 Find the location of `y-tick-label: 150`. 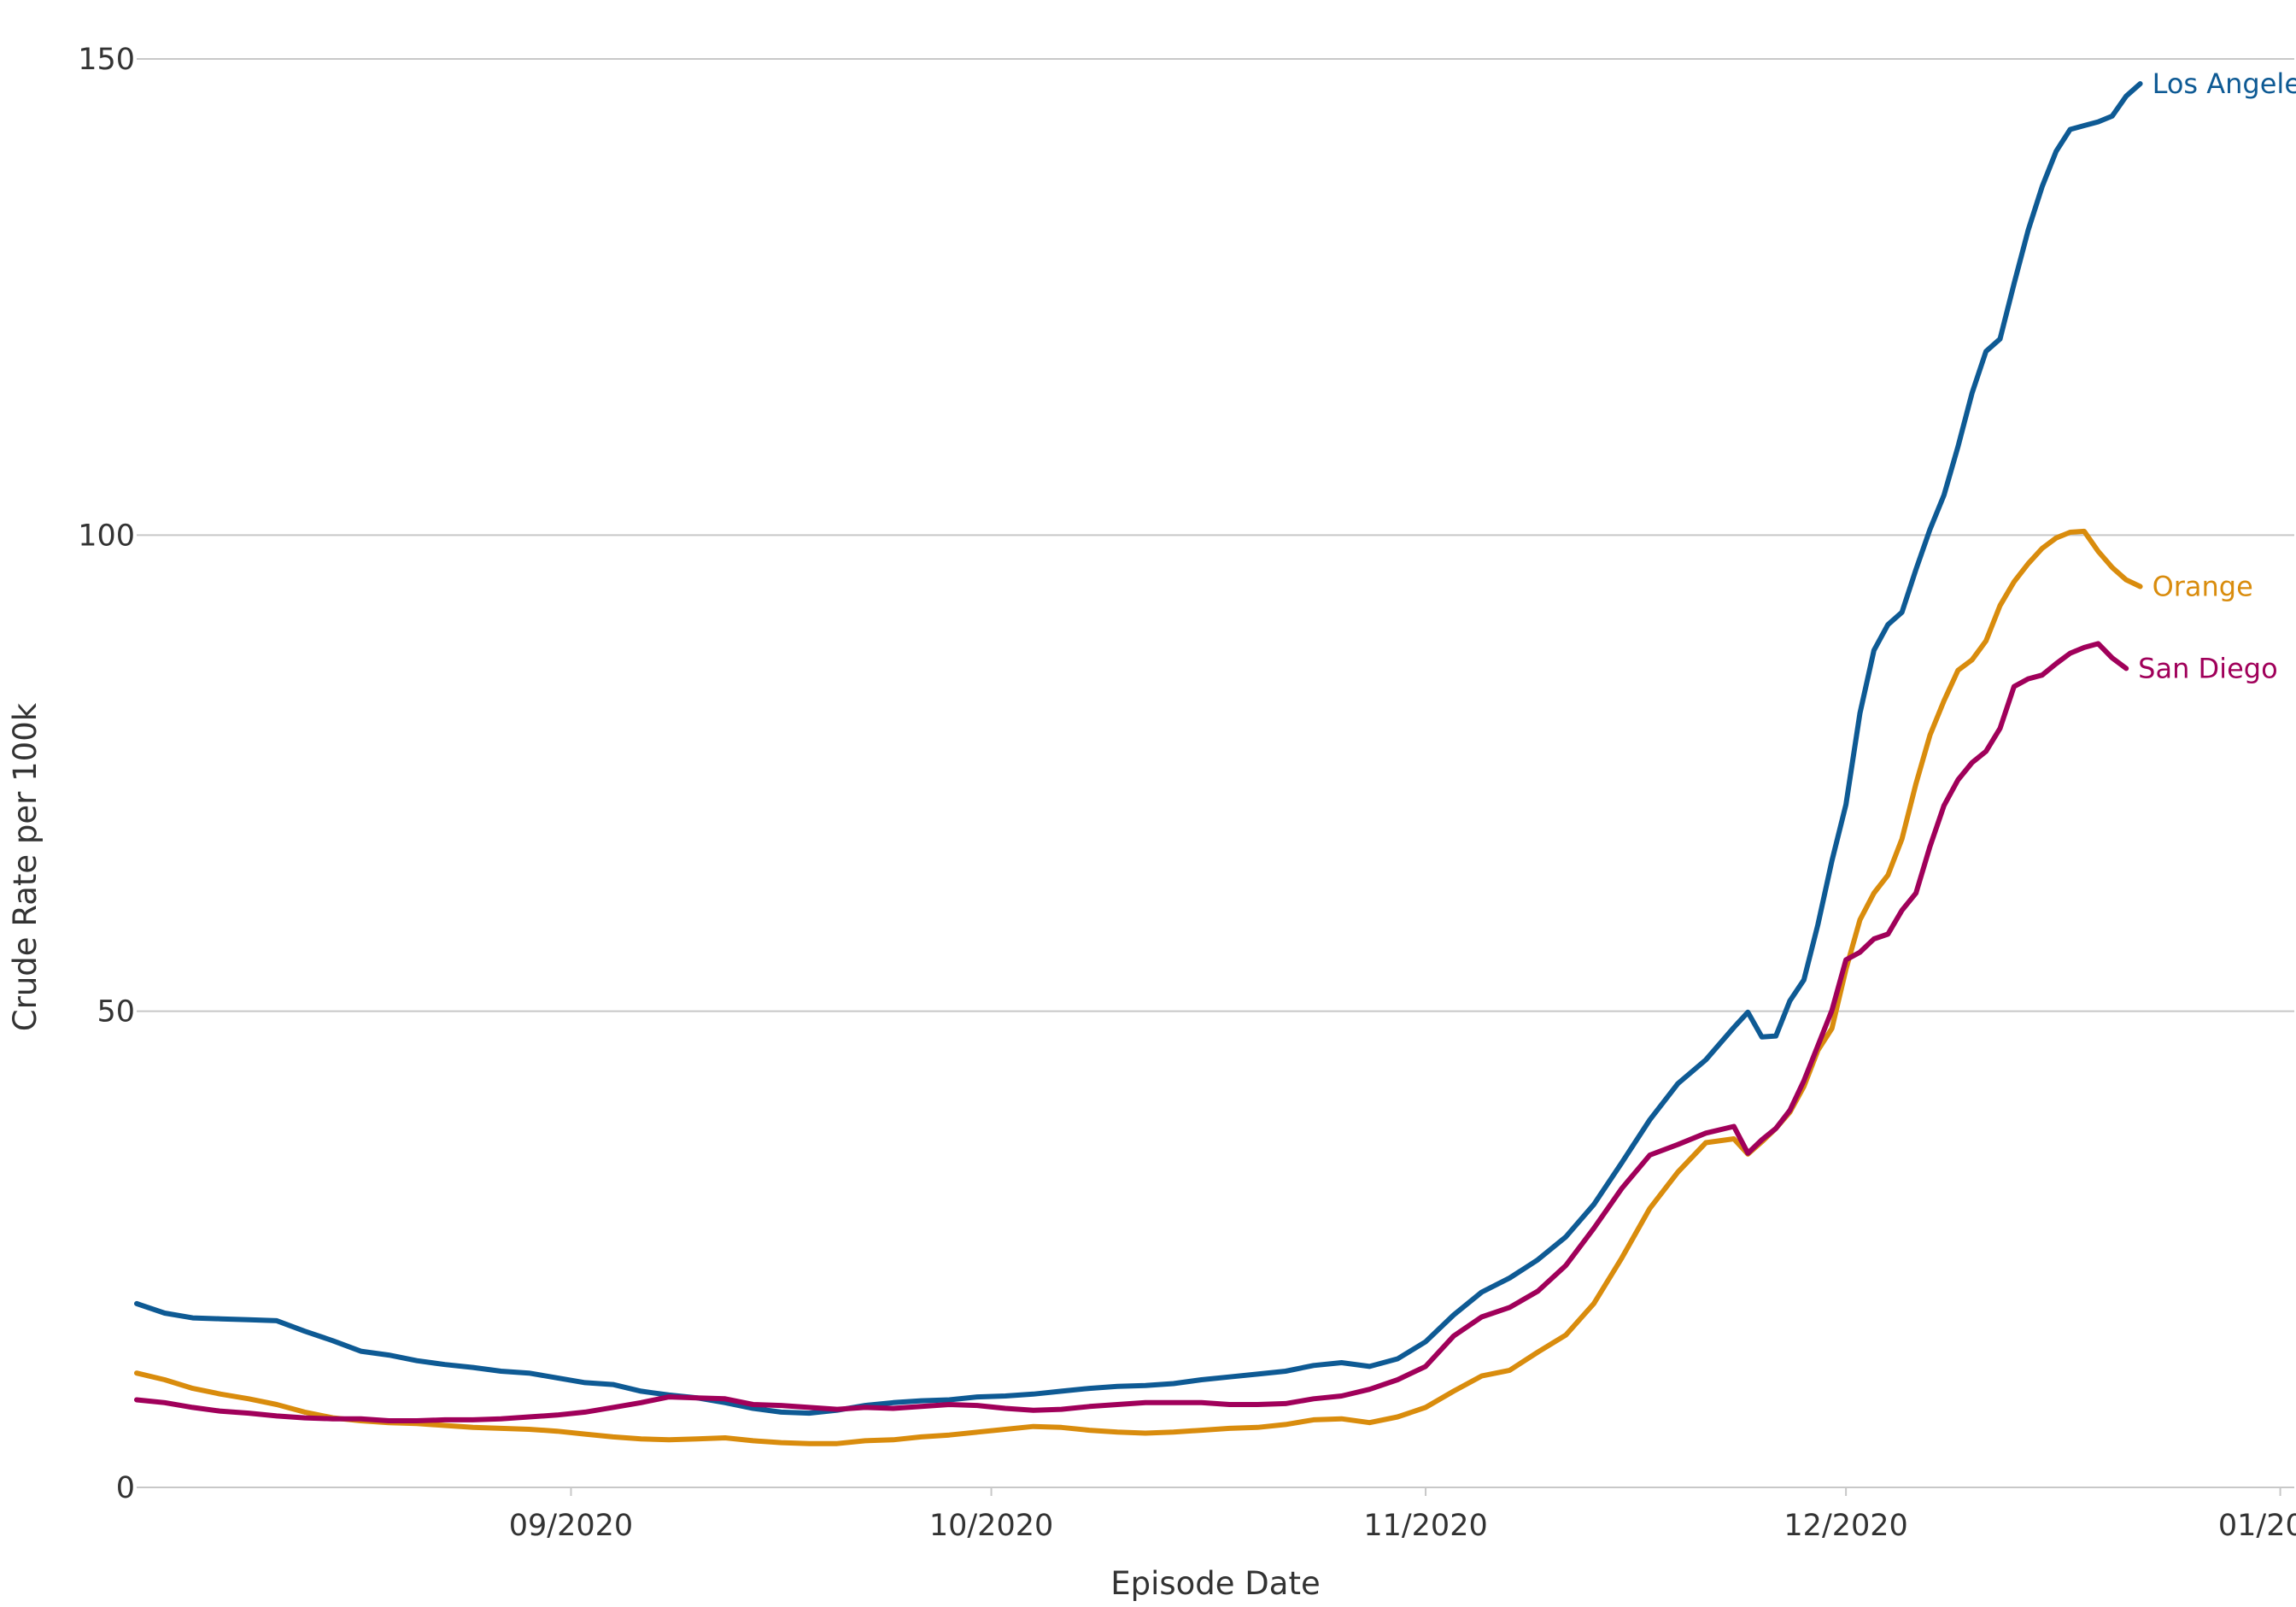

y-tick-label: 150 is located at coordinates (106, 60).